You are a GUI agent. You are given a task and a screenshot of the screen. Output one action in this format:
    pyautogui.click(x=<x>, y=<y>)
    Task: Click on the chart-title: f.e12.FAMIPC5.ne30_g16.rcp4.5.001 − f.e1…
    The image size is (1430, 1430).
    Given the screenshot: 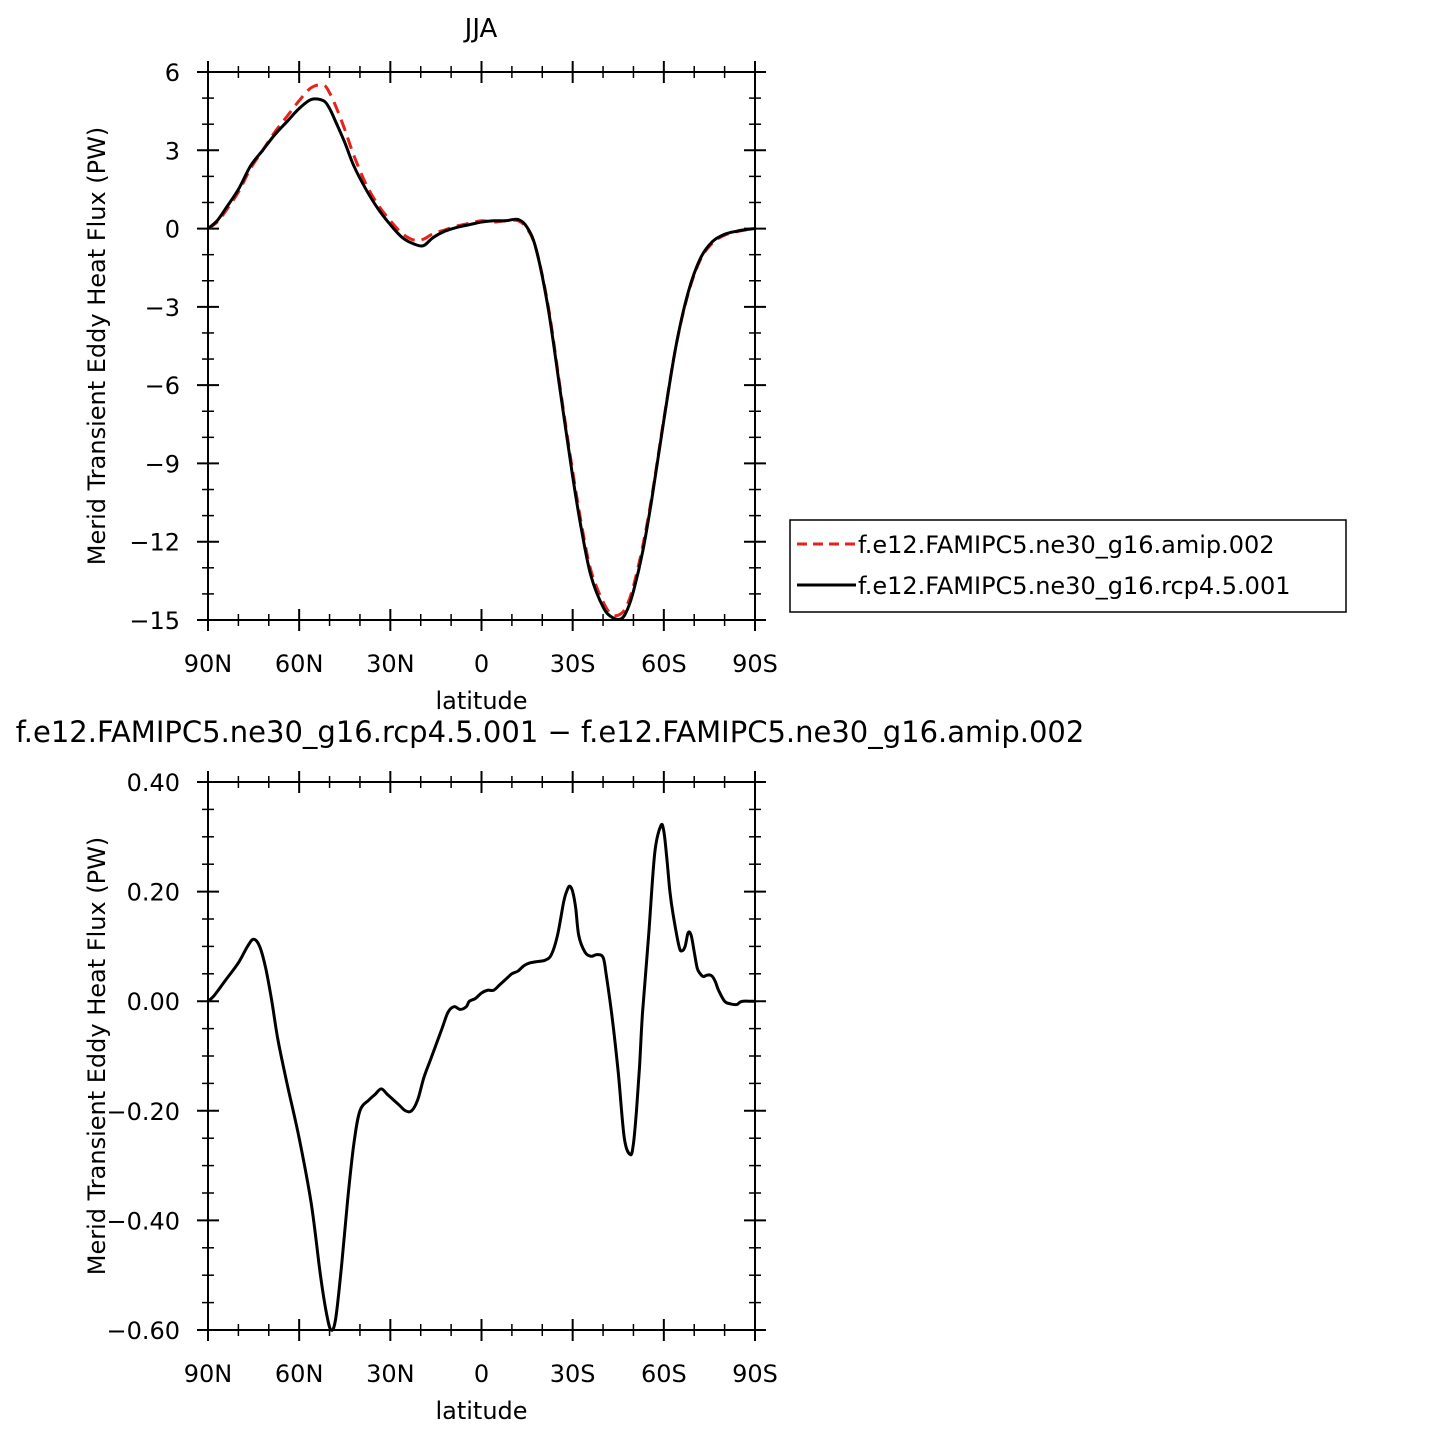 What is the action you would take?
    pyautogui.click(x=550, y=732)
    